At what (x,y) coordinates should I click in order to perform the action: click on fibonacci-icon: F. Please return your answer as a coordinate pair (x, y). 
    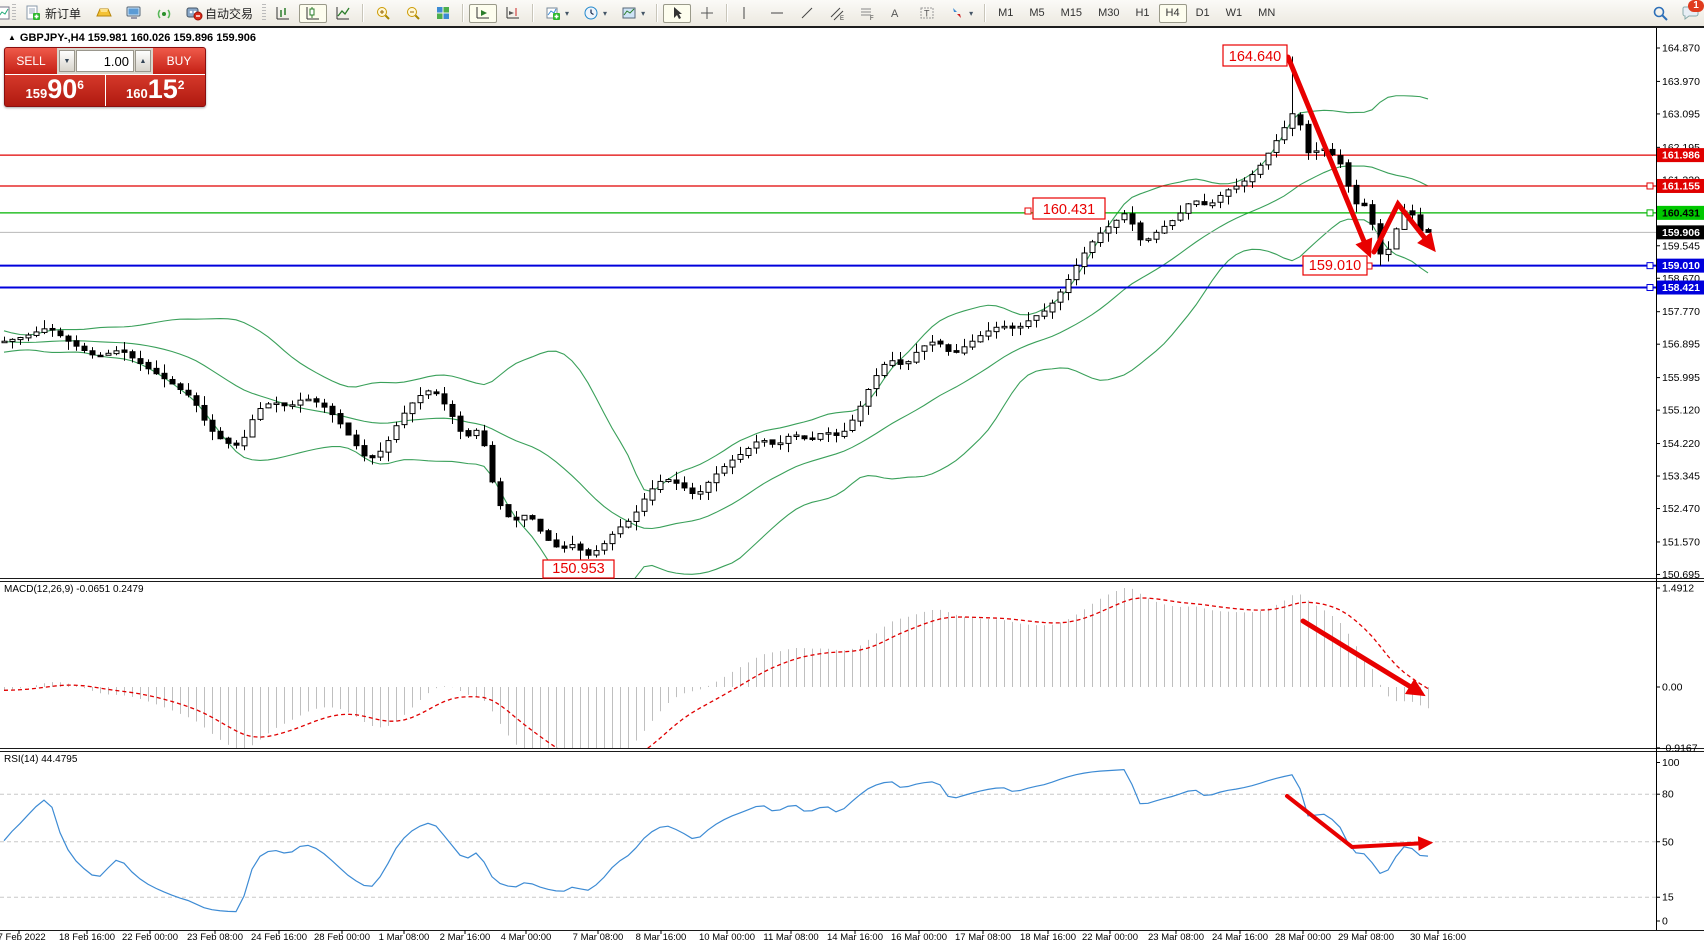
    Looking at the image, I should click on (867, 13).